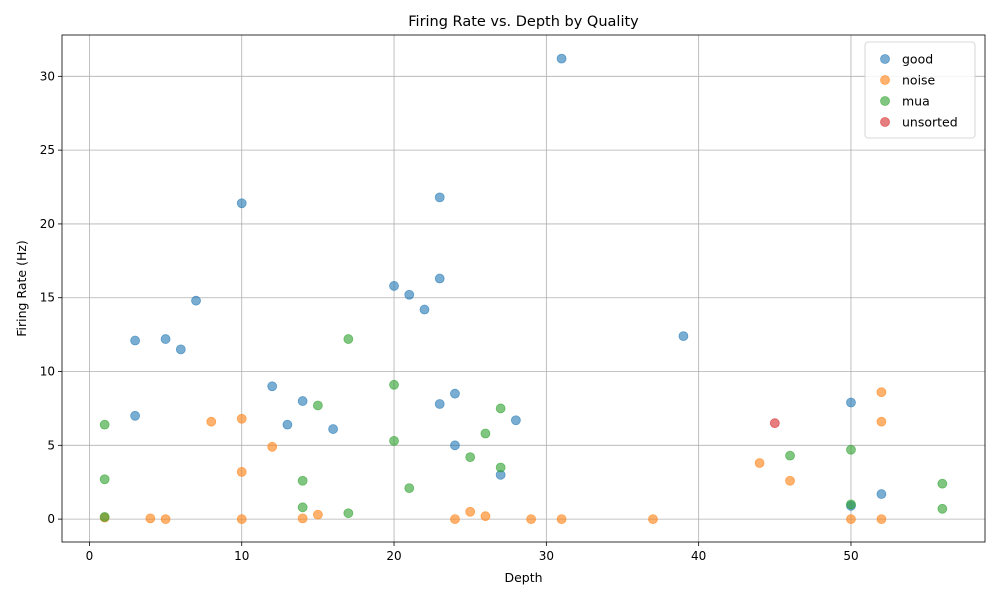 The height and width of the screenshot is (600, 1000). I want to click on x-tick-label: 0, so click(90, 556).